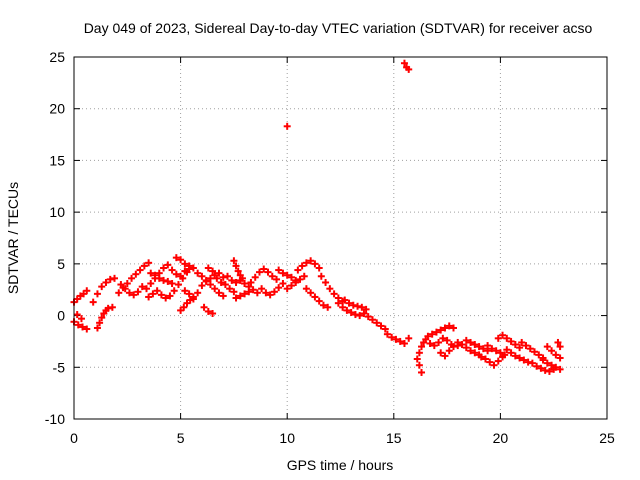 The width and height of the screenshot is (640, 480). Describe the element at coordinates (57, 212) in the screenshot. I see `y-tick-label: 10` at that location.